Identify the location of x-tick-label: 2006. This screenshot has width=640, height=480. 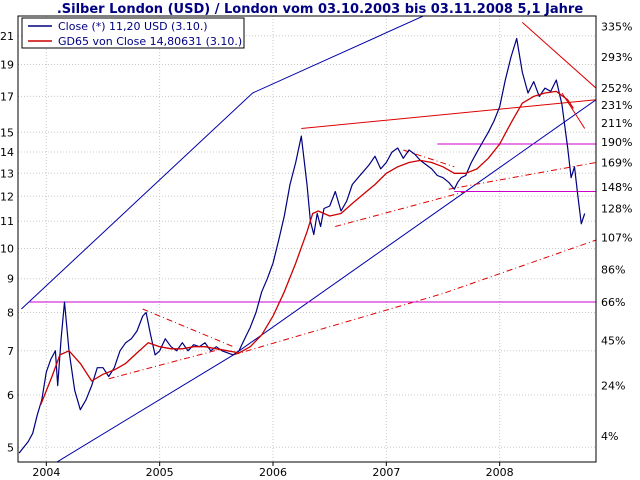
(273, 472).